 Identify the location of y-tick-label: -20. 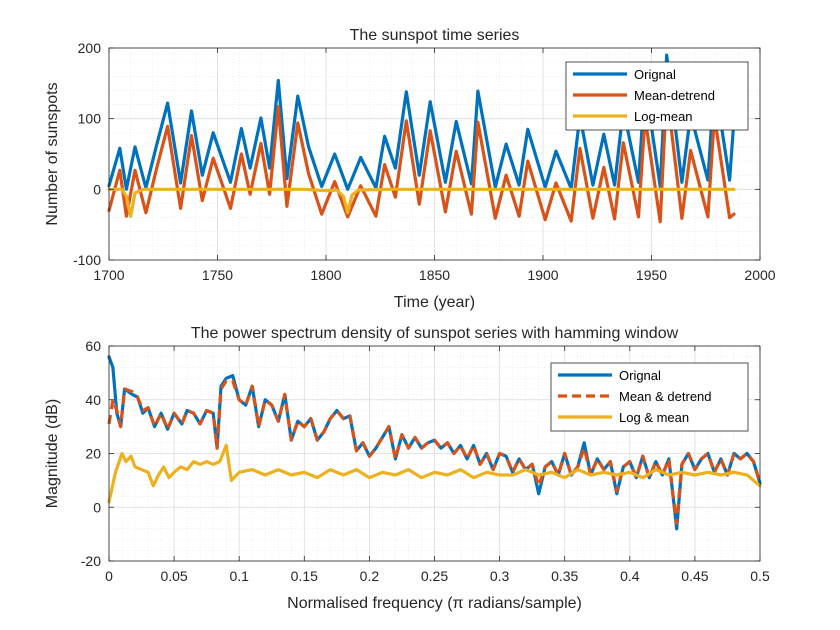
(91, 561).